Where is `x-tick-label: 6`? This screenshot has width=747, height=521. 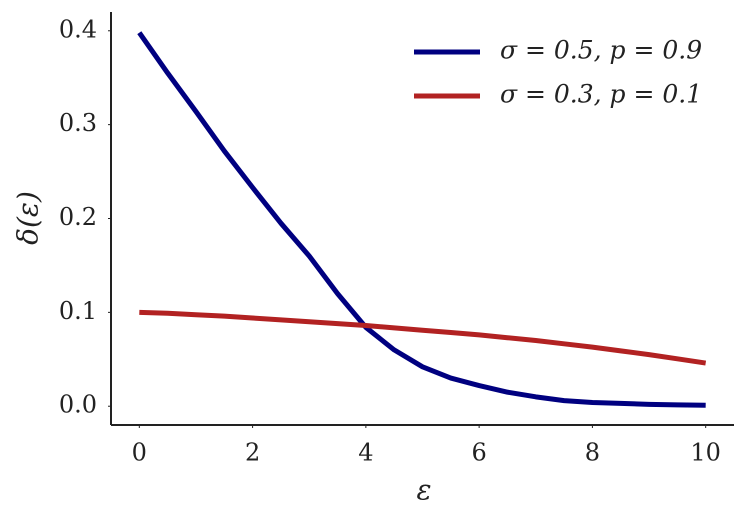
x-tick-label: 6 is located at coordinates (478, 453).